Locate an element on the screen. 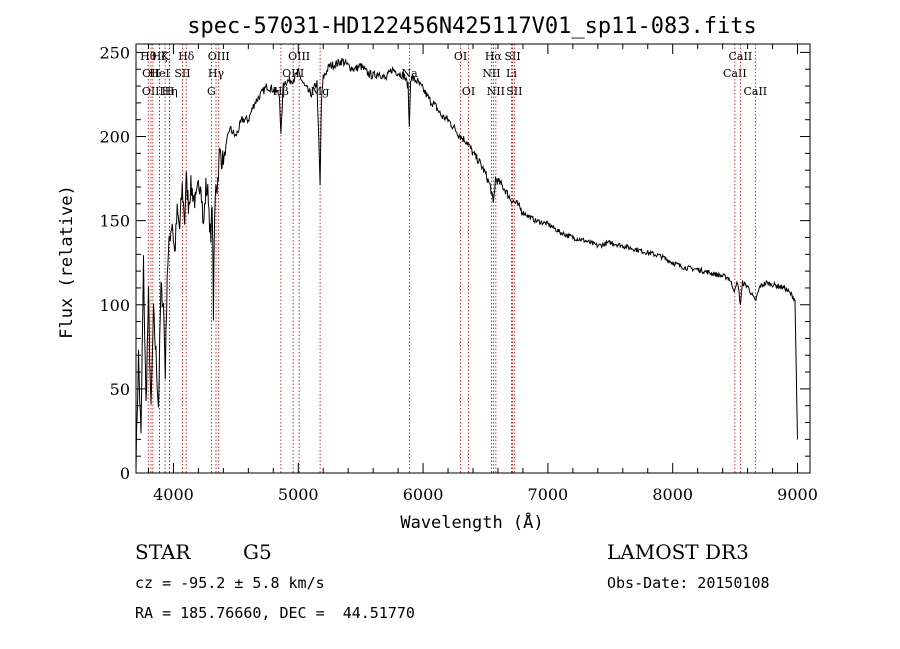  spectral-line-label-22: NII is located at coordinates (496, 91).